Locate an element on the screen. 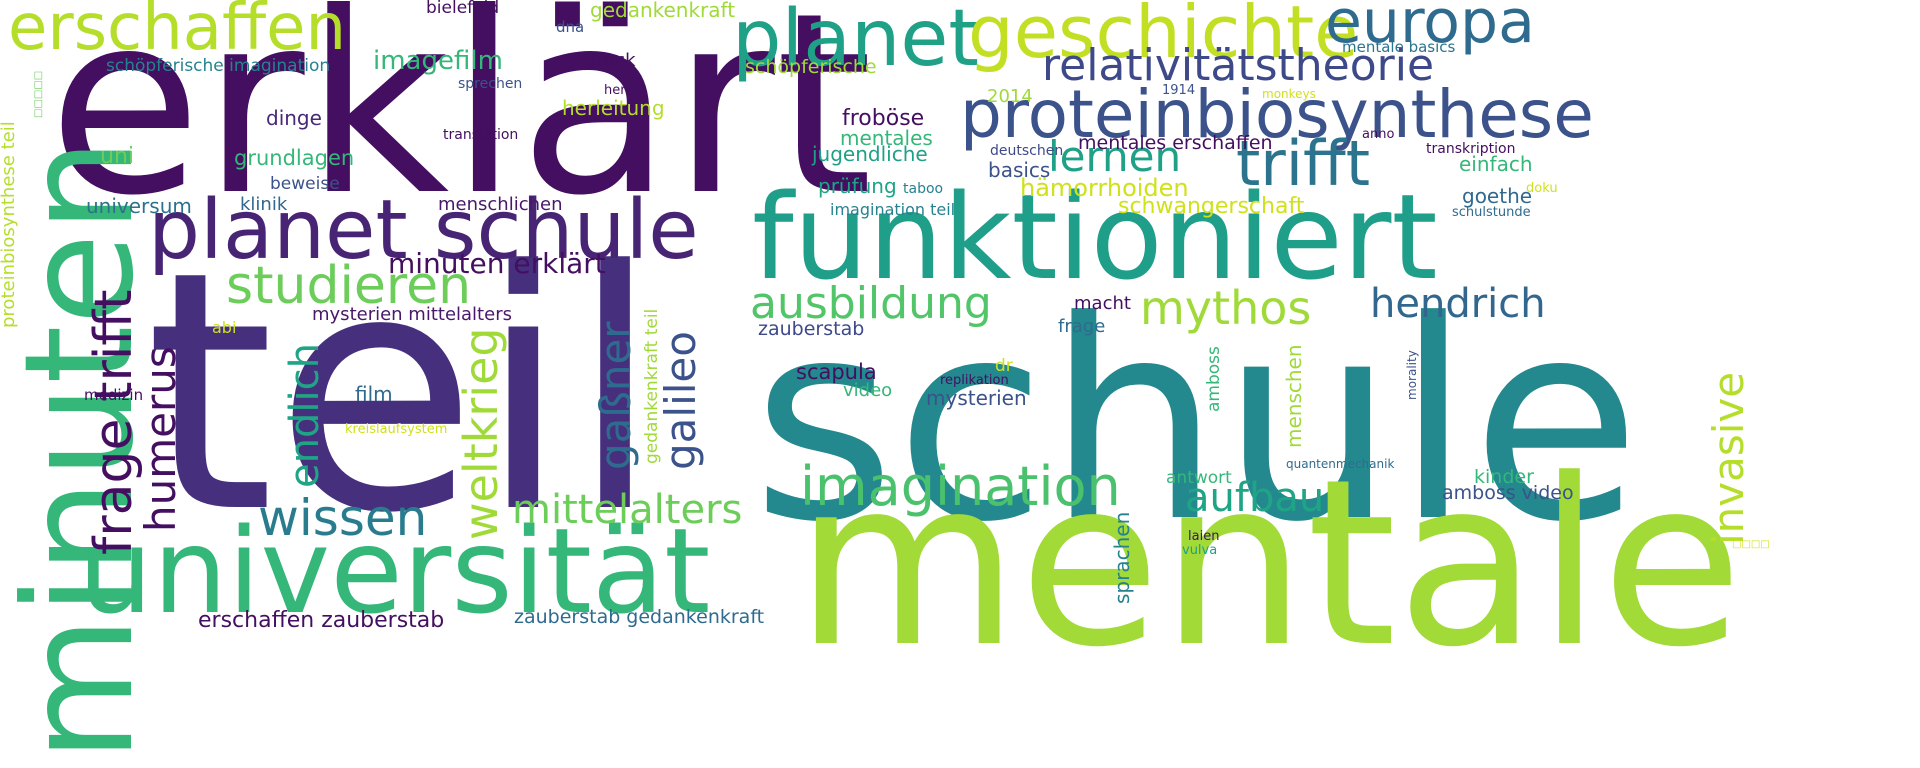  word-relativitaetstheorie: relativitätstheorie is located at coordinates (1238, 65).